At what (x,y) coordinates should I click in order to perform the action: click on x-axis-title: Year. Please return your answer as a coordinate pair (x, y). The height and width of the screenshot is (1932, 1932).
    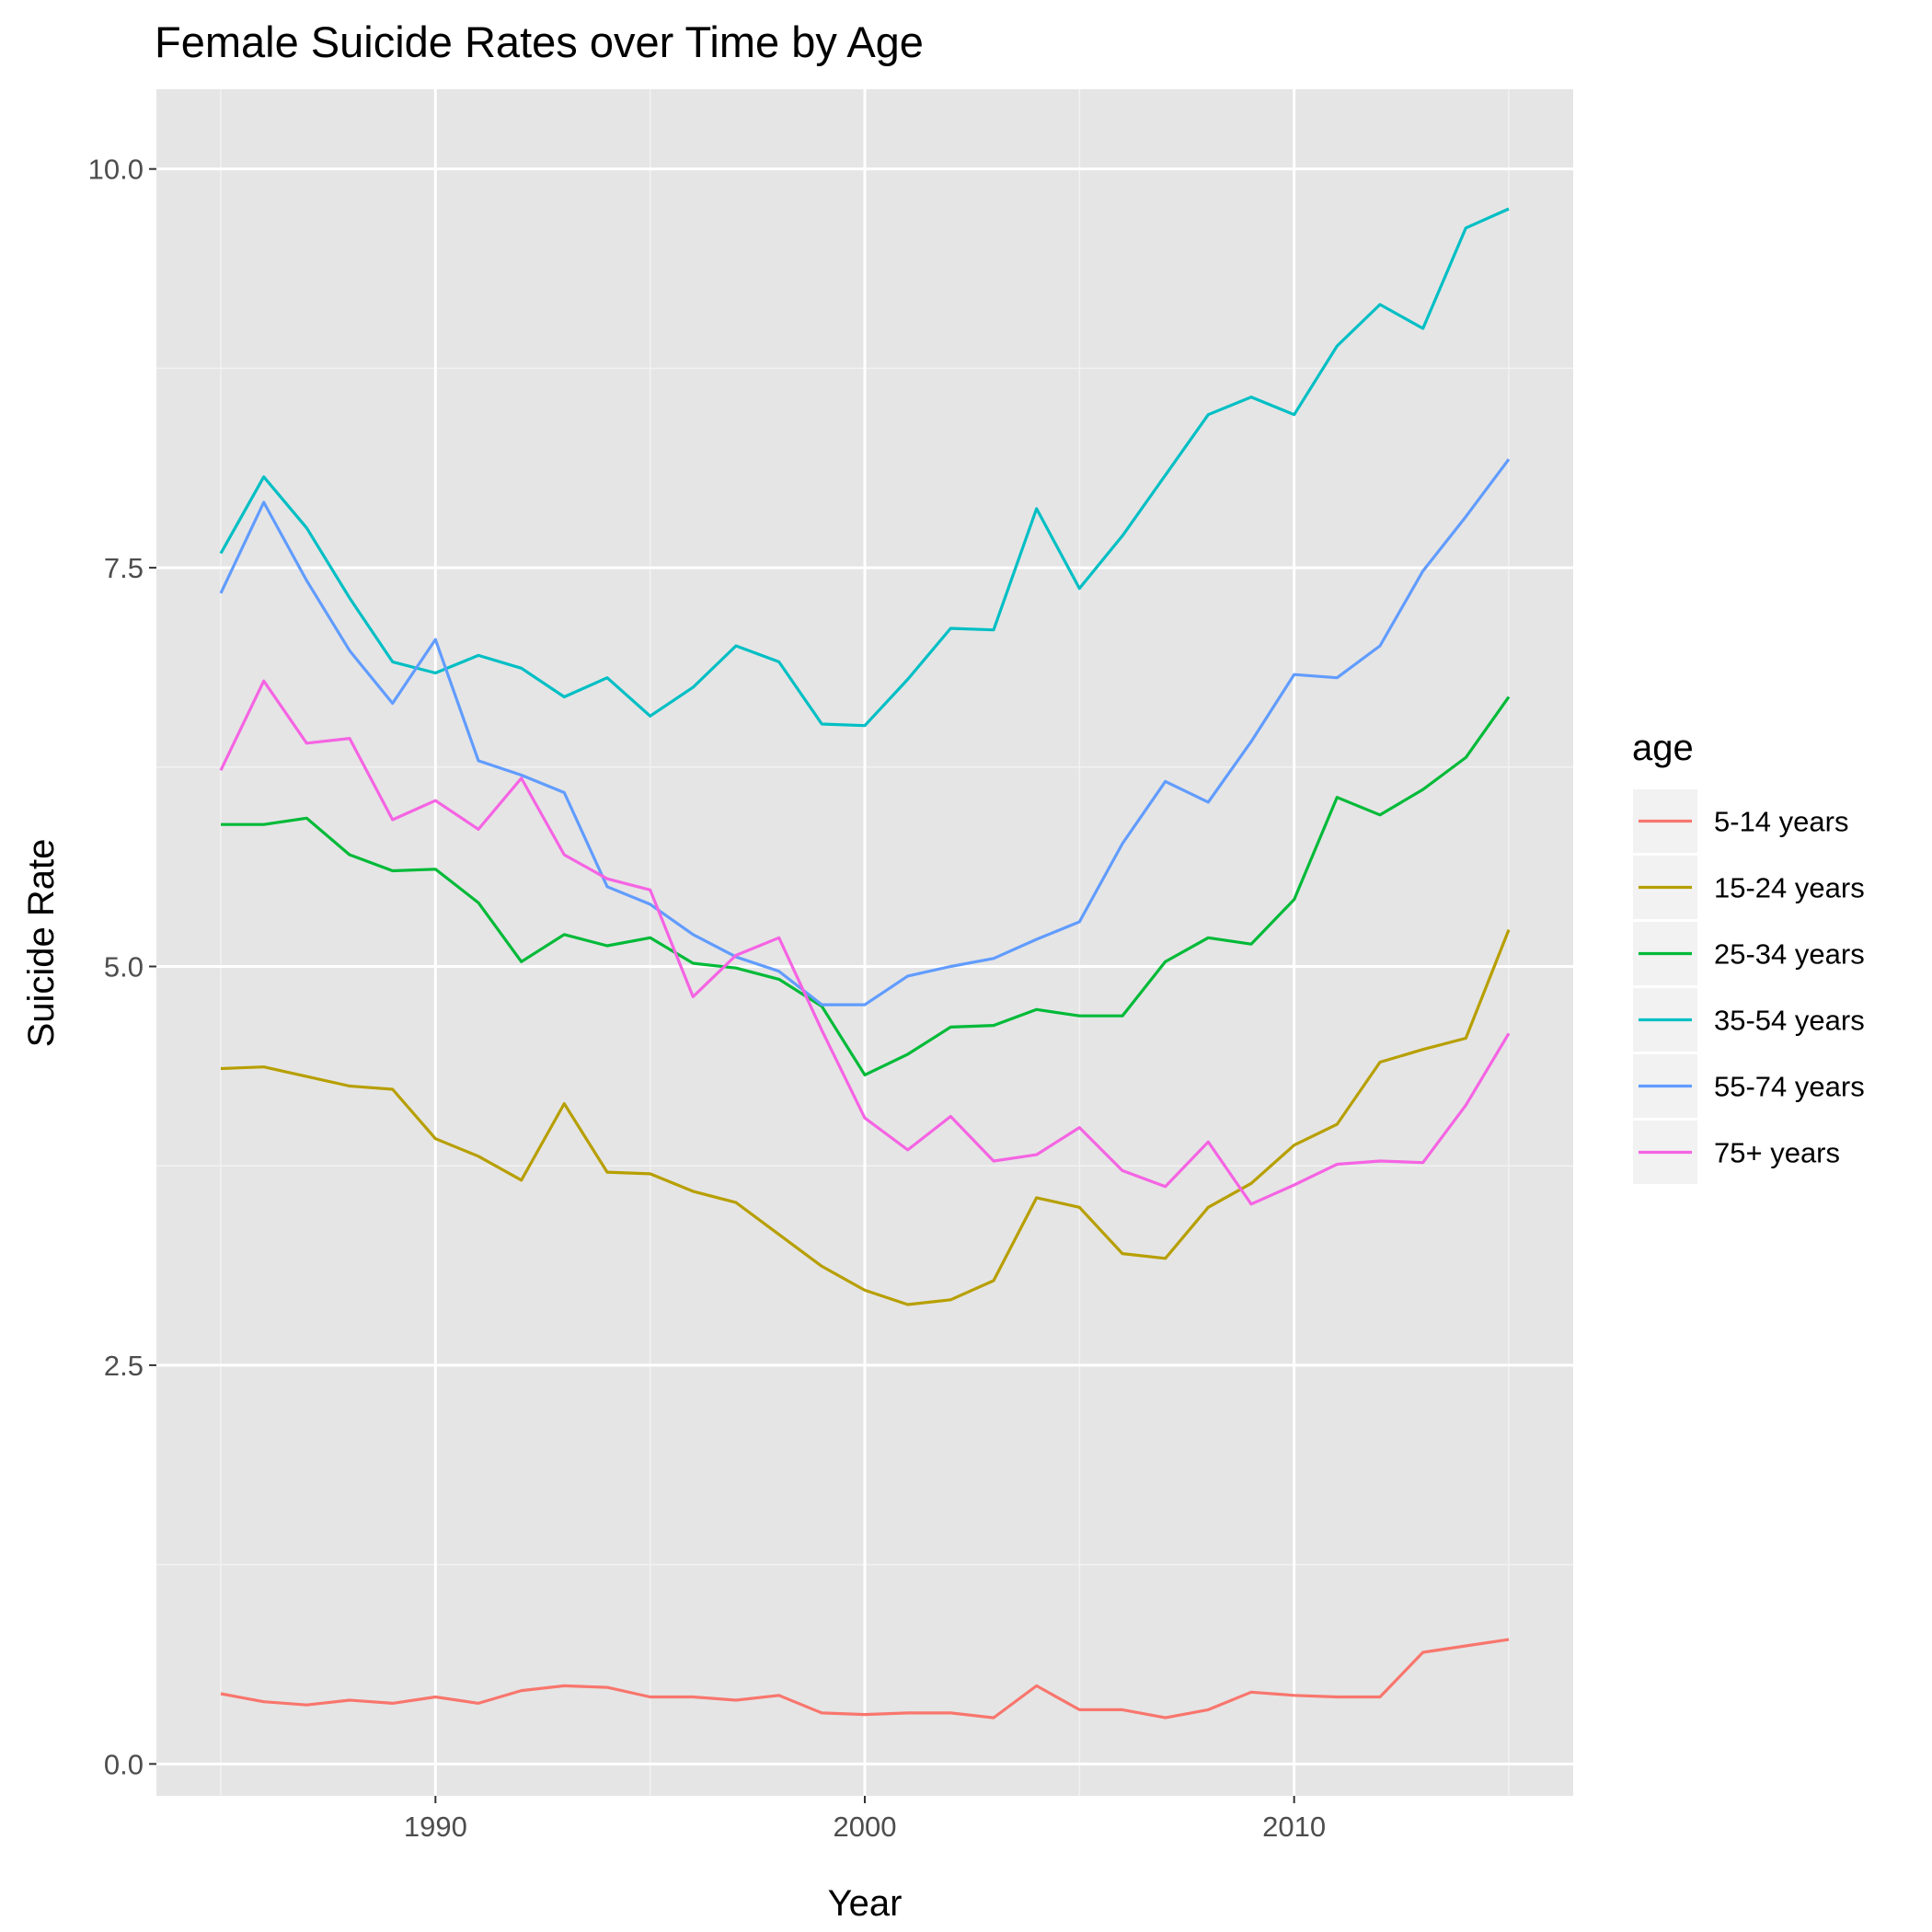
    Looking at the image, I should click on (865, 1903).